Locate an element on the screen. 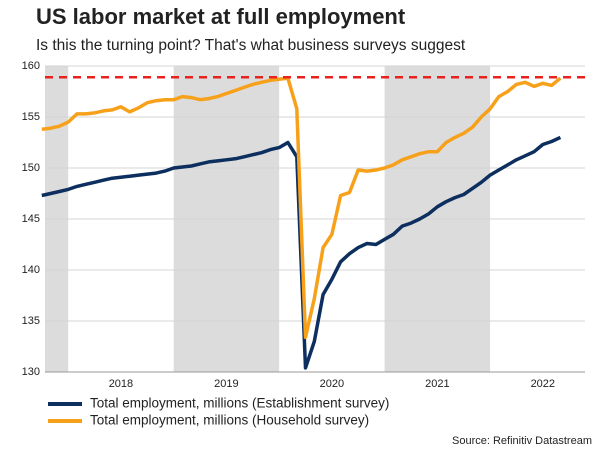 The height and width of the screenshot is (450, 600). source: Source: Refinitiv Datastream is located at coordinates (522, 441).